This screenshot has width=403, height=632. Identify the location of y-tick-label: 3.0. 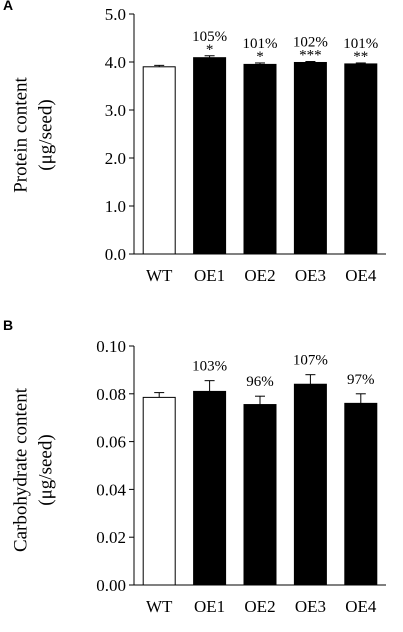
(115, 110).